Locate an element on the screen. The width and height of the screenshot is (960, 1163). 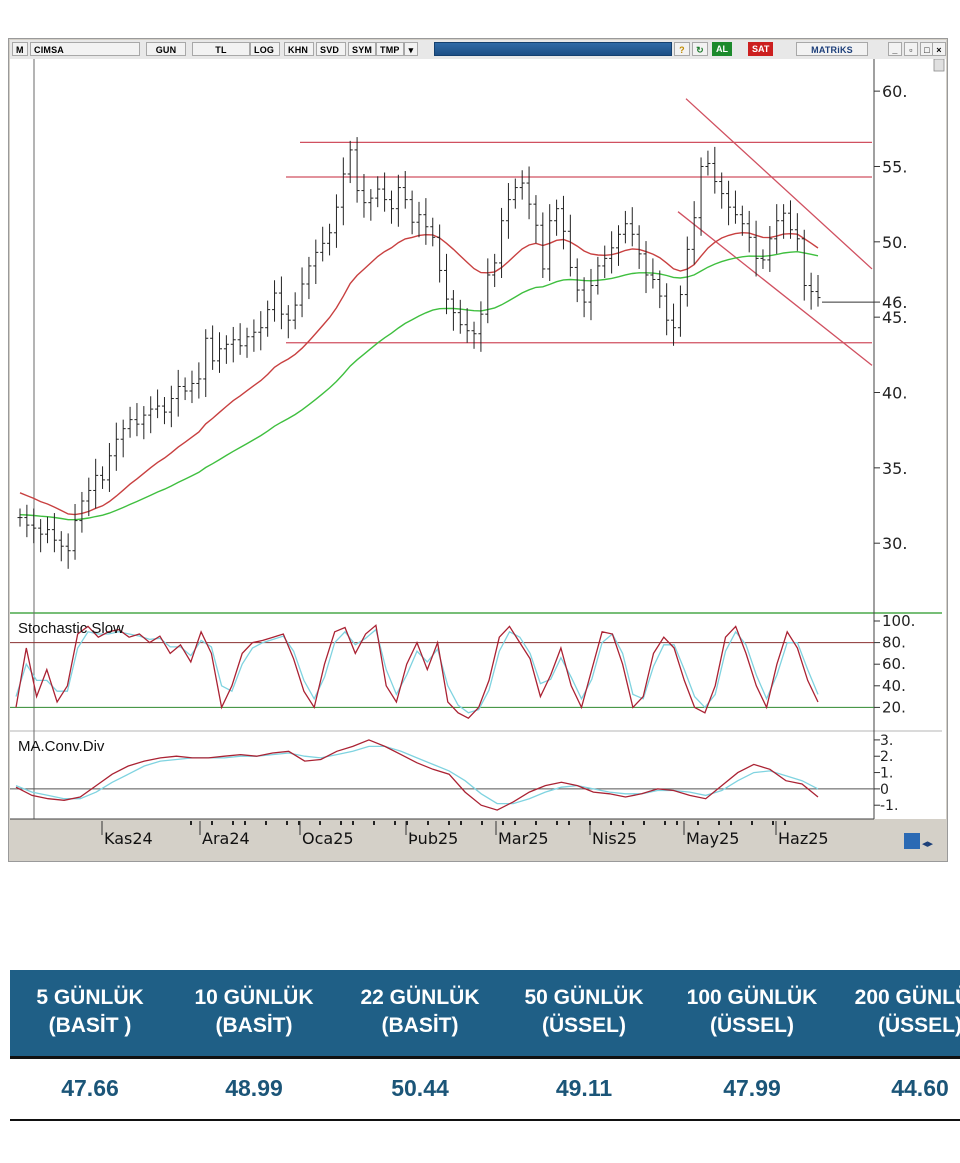
macd-tick-label: 1. is located at coordinates (886, 774).